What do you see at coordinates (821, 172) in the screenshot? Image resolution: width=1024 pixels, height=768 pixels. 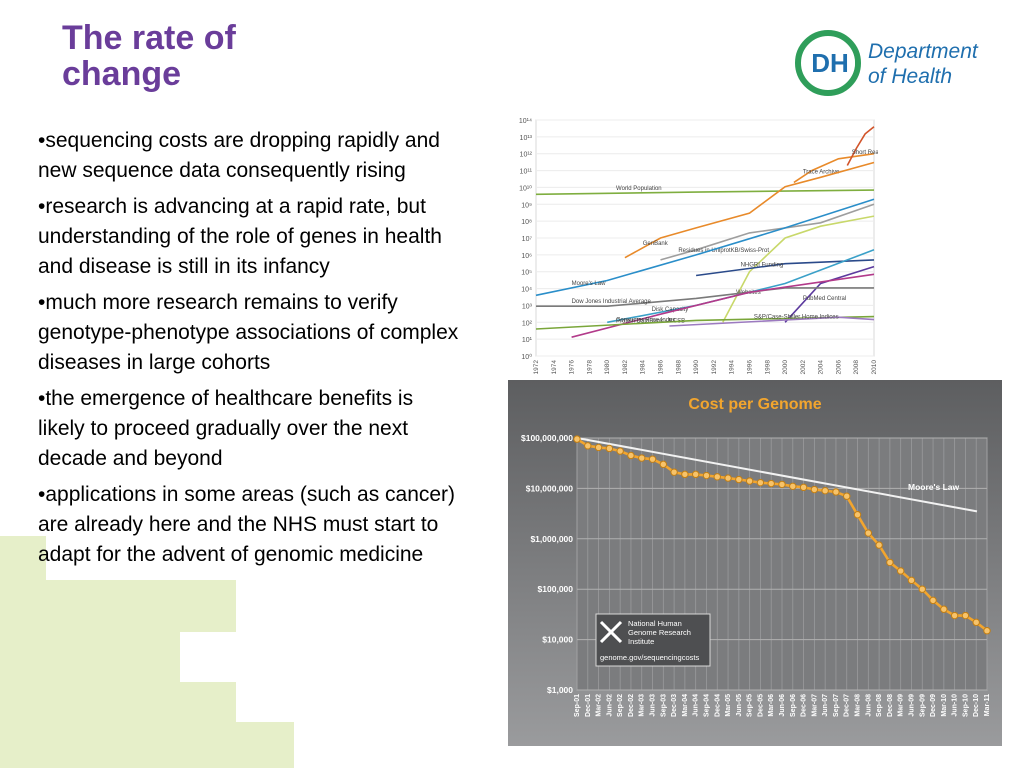 I see `series-label: Trace Archive` at bounding box center [821, 172].